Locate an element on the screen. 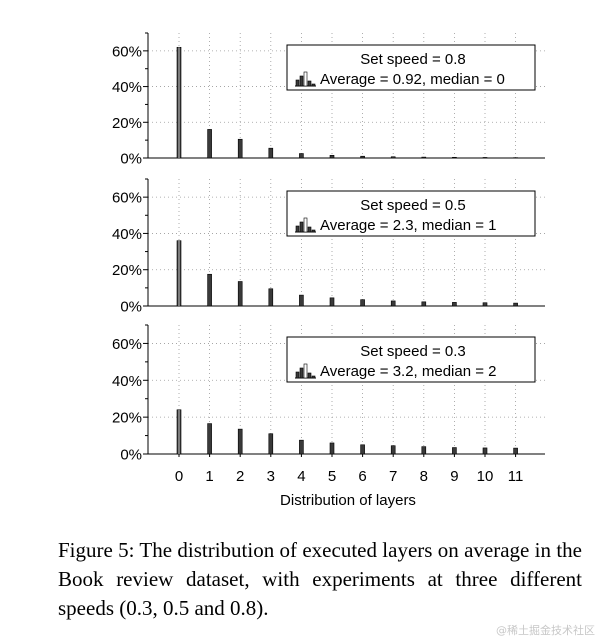 The height and width of the screenshot is (642, 601). x-tick-label: 11 is located at coordinates (516, 476).